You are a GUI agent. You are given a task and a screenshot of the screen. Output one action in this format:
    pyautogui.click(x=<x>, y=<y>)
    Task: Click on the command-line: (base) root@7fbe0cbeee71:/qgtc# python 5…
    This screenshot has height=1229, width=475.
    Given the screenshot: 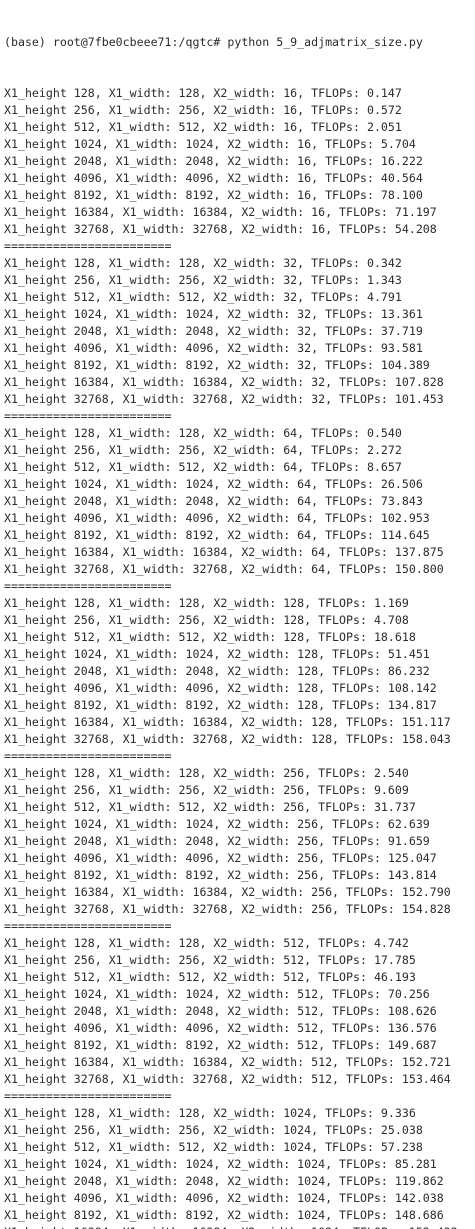 What is the action you would take?
    pyautogui.click(x=213, y=42)
    